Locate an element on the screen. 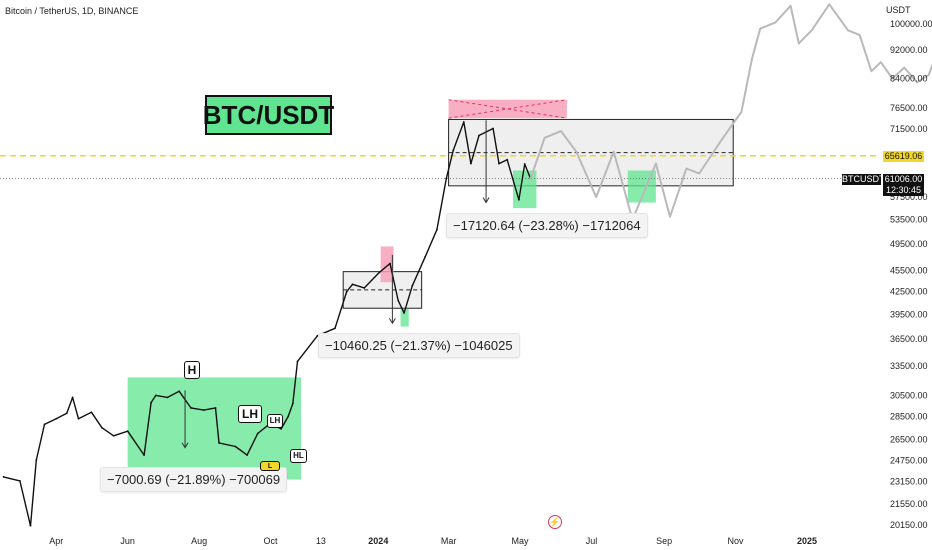 The width and height of the screenshot is (932, 550). y-tick-label-7: 57500.00 is located at coordinates (909, 197).